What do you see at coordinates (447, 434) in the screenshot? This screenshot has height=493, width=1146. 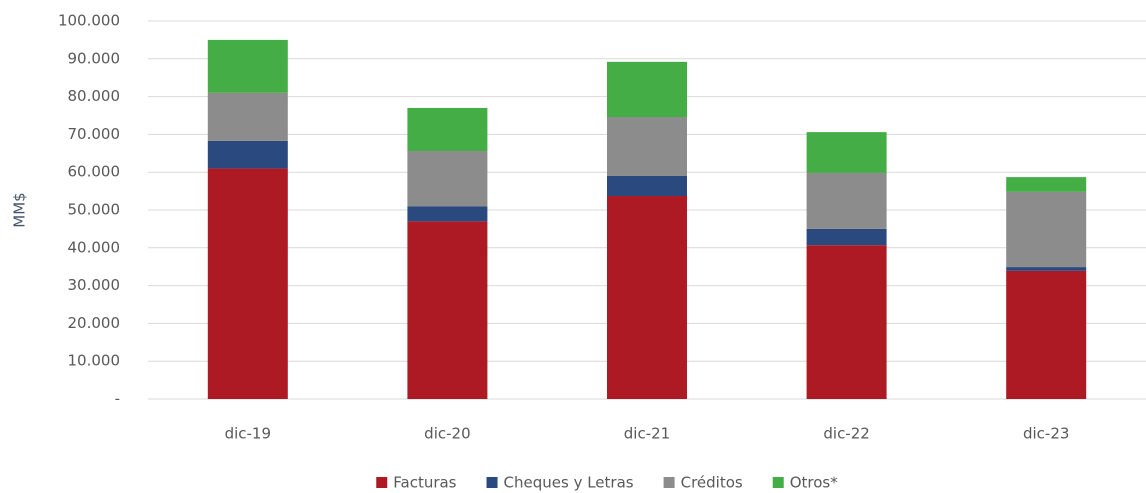 I see `x-tick-label: dic-20` at bounding box center [447, 434].